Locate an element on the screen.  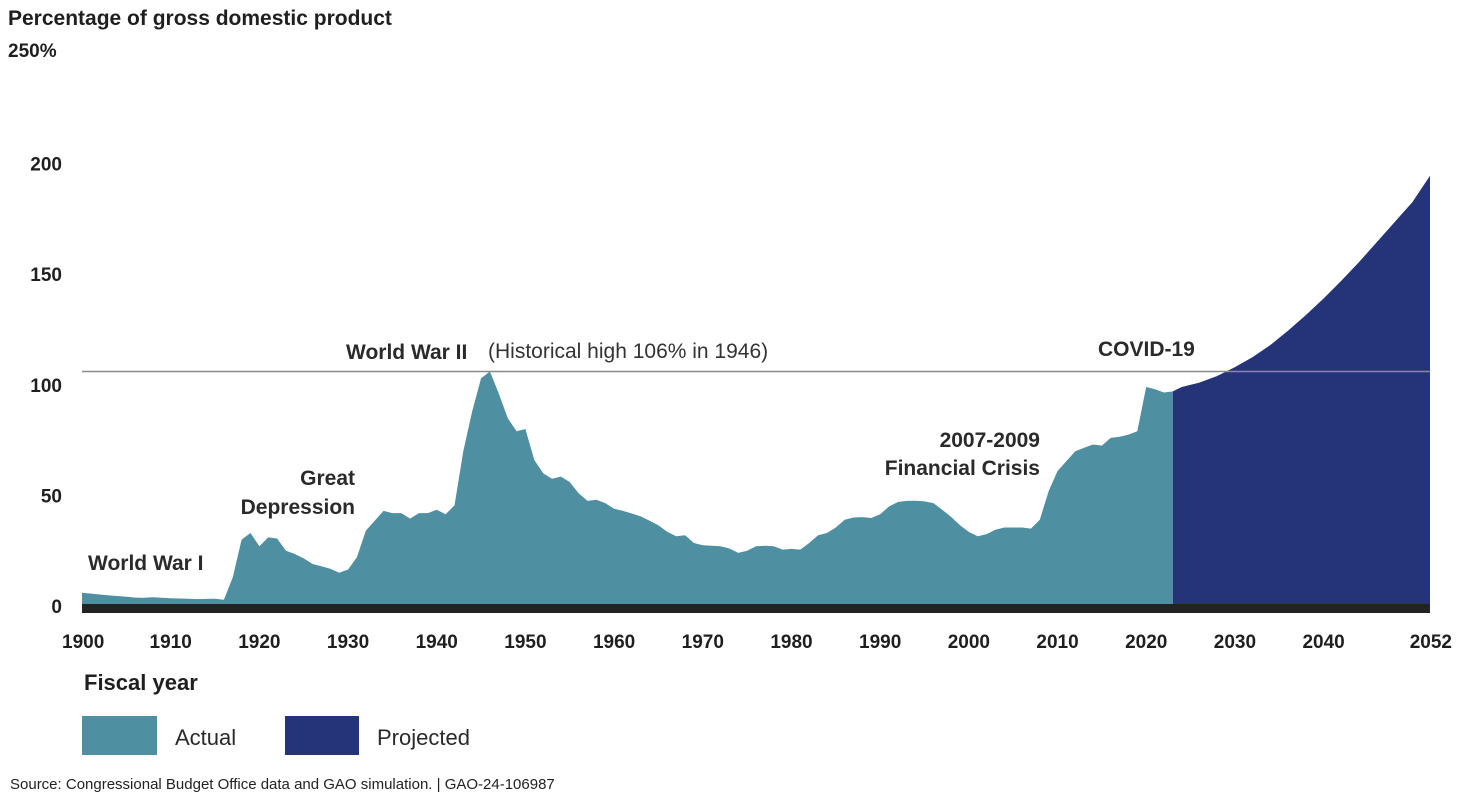
y-tick-label: 0 is located at coordinates (56, 607).